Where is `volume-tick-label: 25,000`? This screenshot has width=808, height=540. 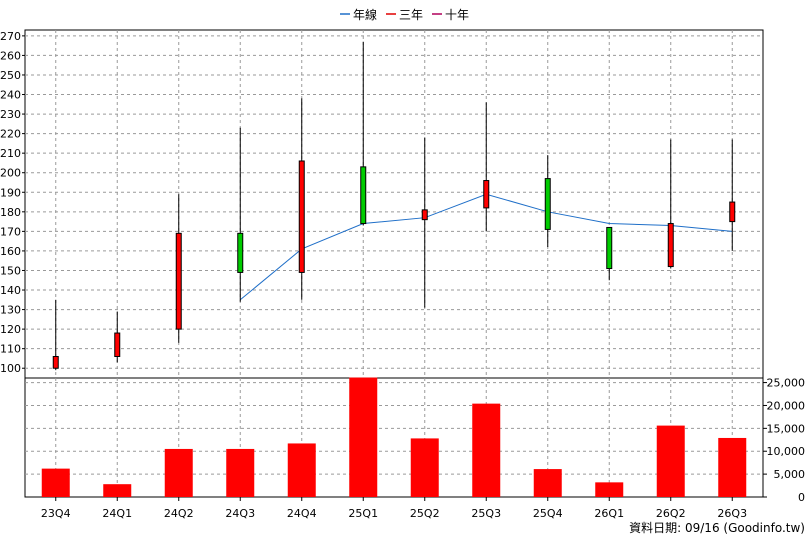 volume-tick-label: 25,000 is located at coordinates (786, 383).